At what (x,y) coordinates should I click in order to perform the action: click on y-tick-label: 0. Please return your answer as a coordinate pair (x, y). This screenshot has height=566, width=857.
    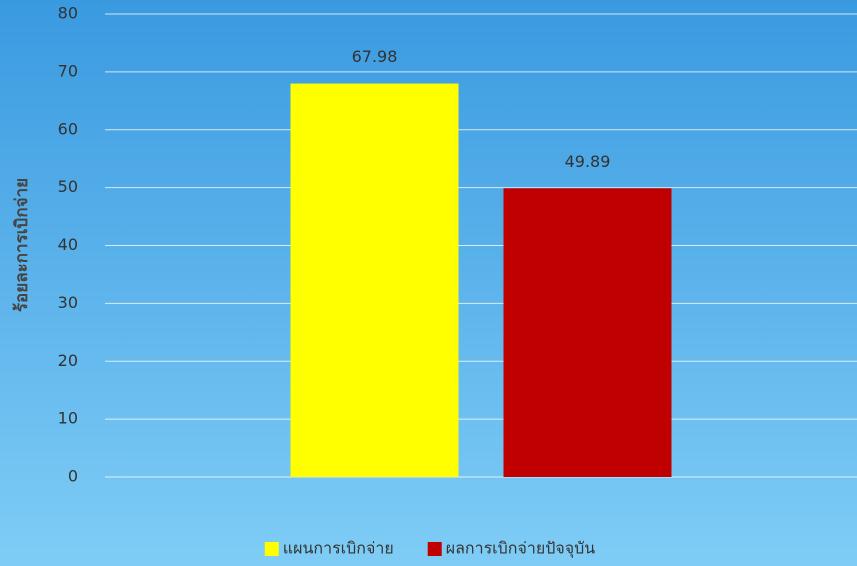
    Looking at the image, I should click on (73, 476).